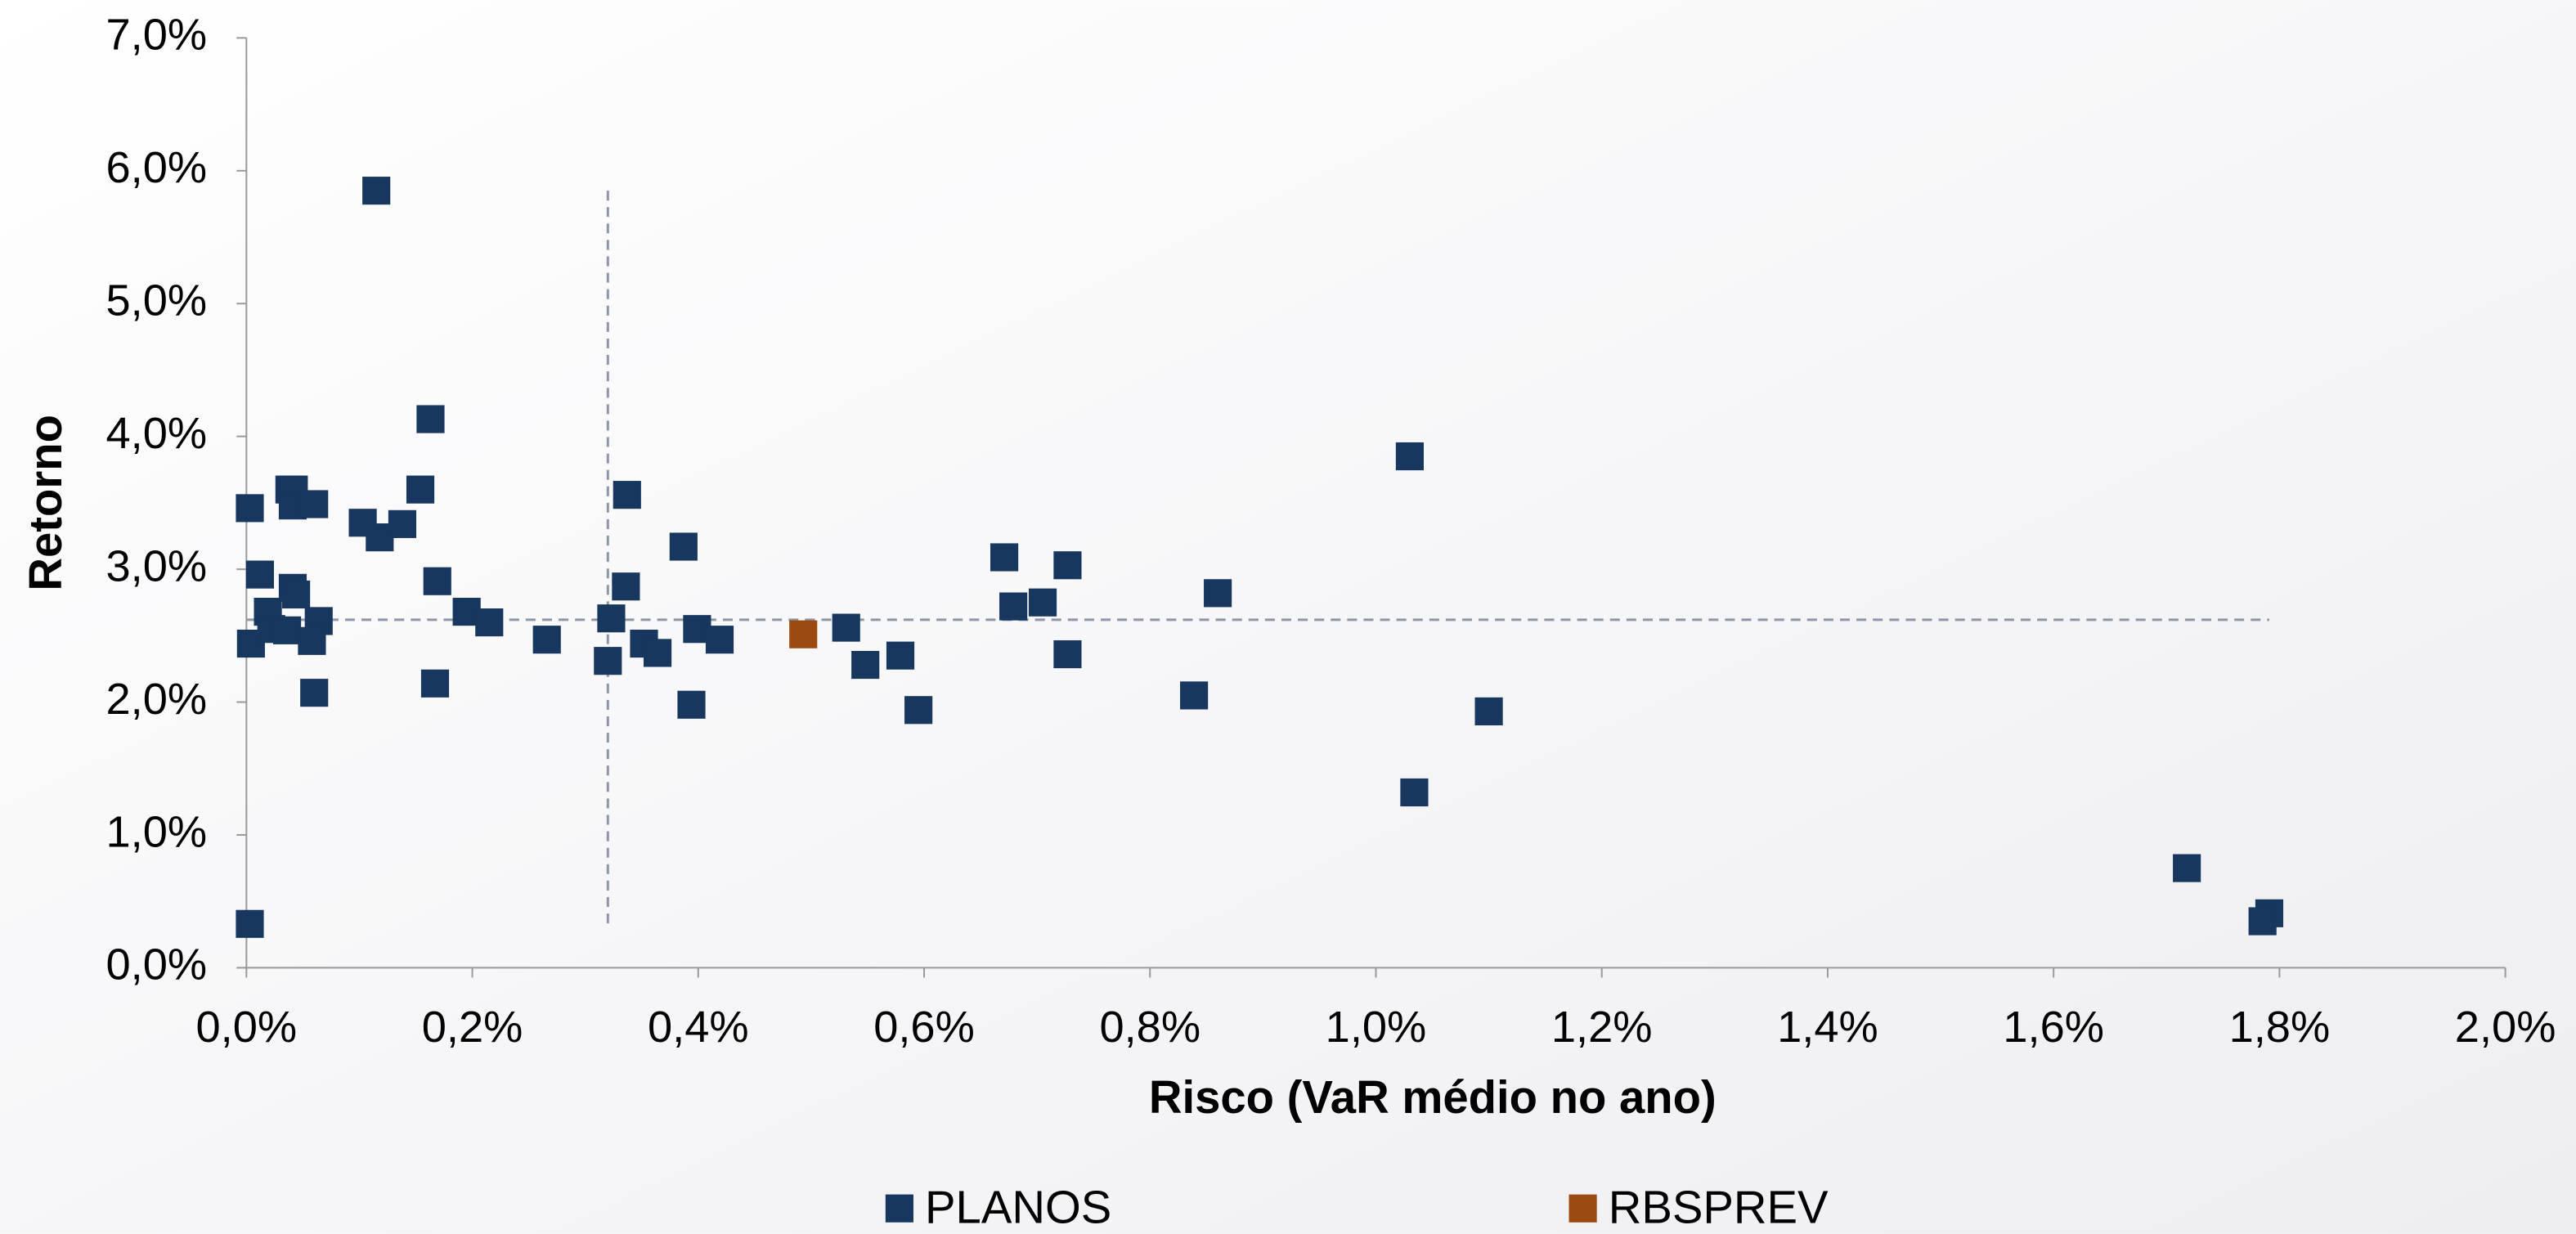  What do you see at coordinates (1602, 1027) in the screenshot?
I see `x-tick-label: 1,2%` at bounding box center [1602, 1027].